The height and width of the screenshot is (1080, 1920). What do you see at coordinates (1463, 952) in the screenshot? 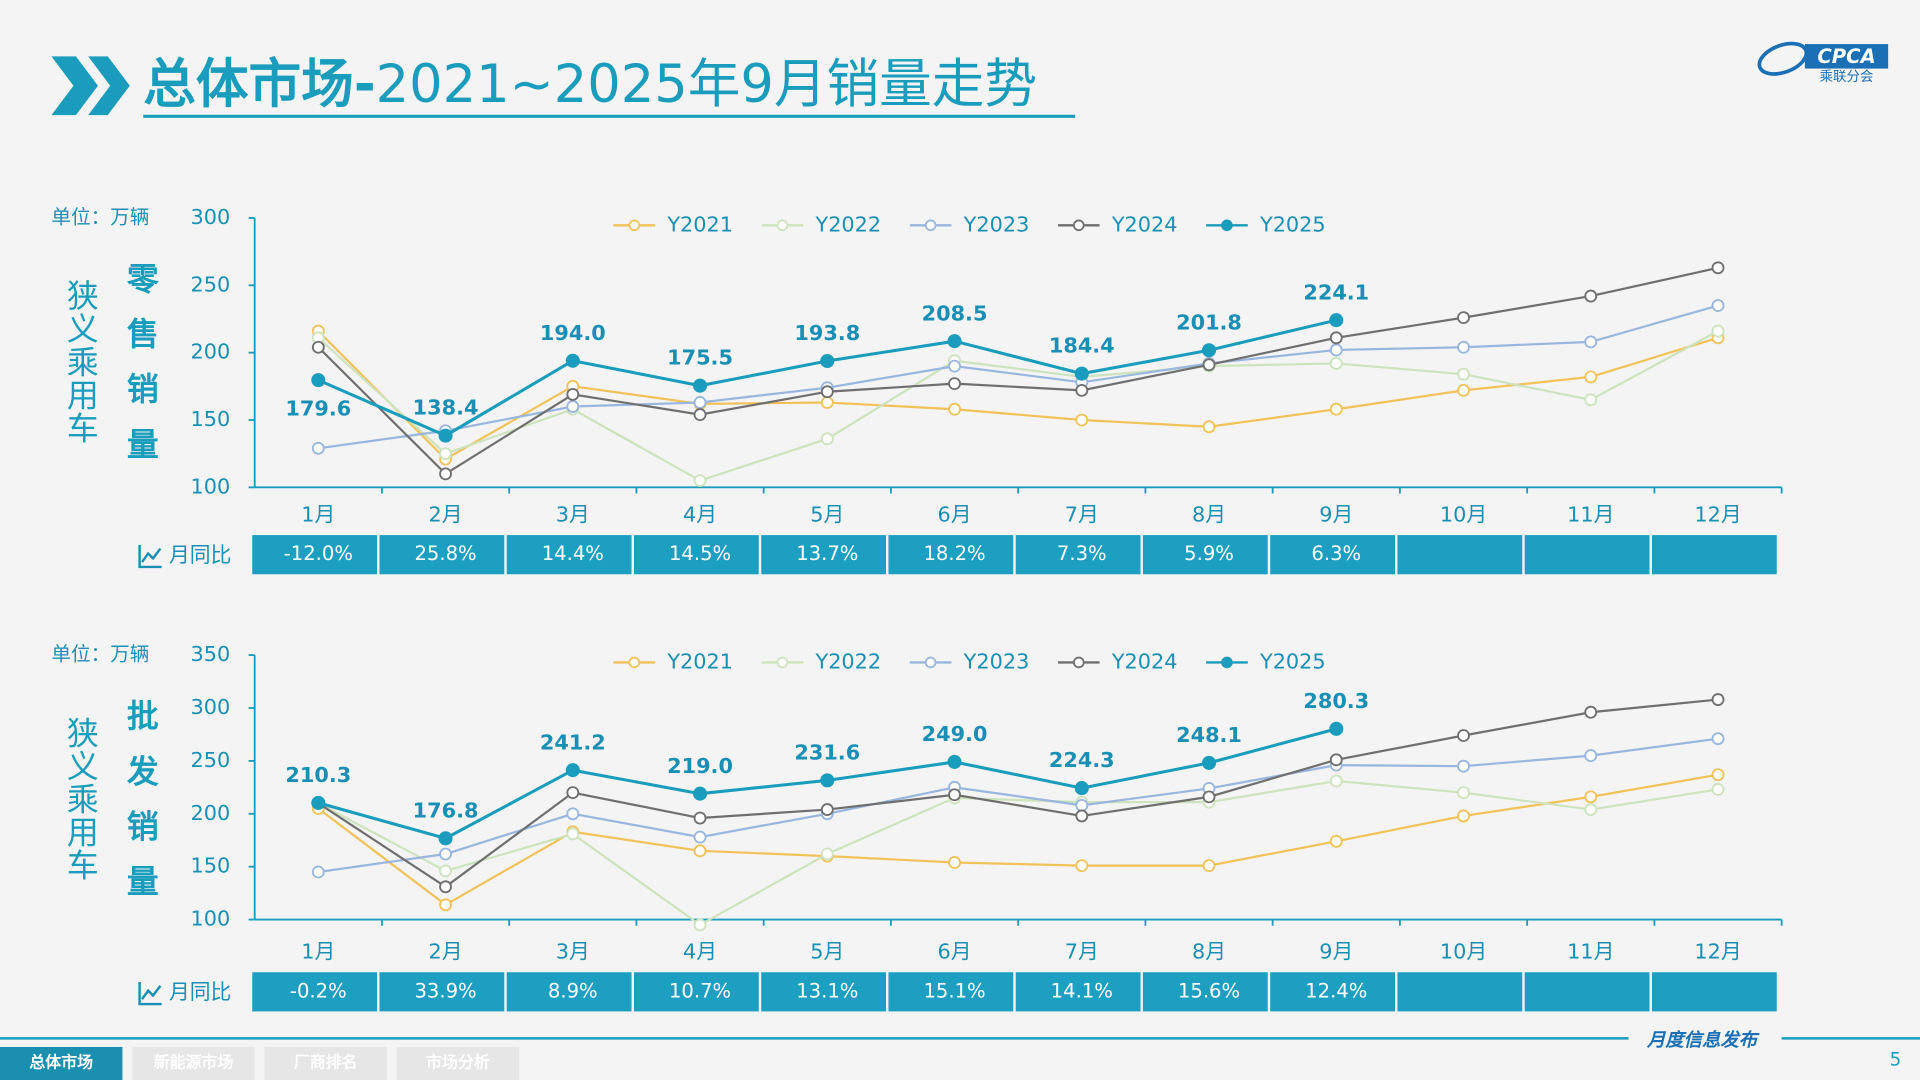
I see `x-tick-label: 10月` at bounding box center [1463, 952].